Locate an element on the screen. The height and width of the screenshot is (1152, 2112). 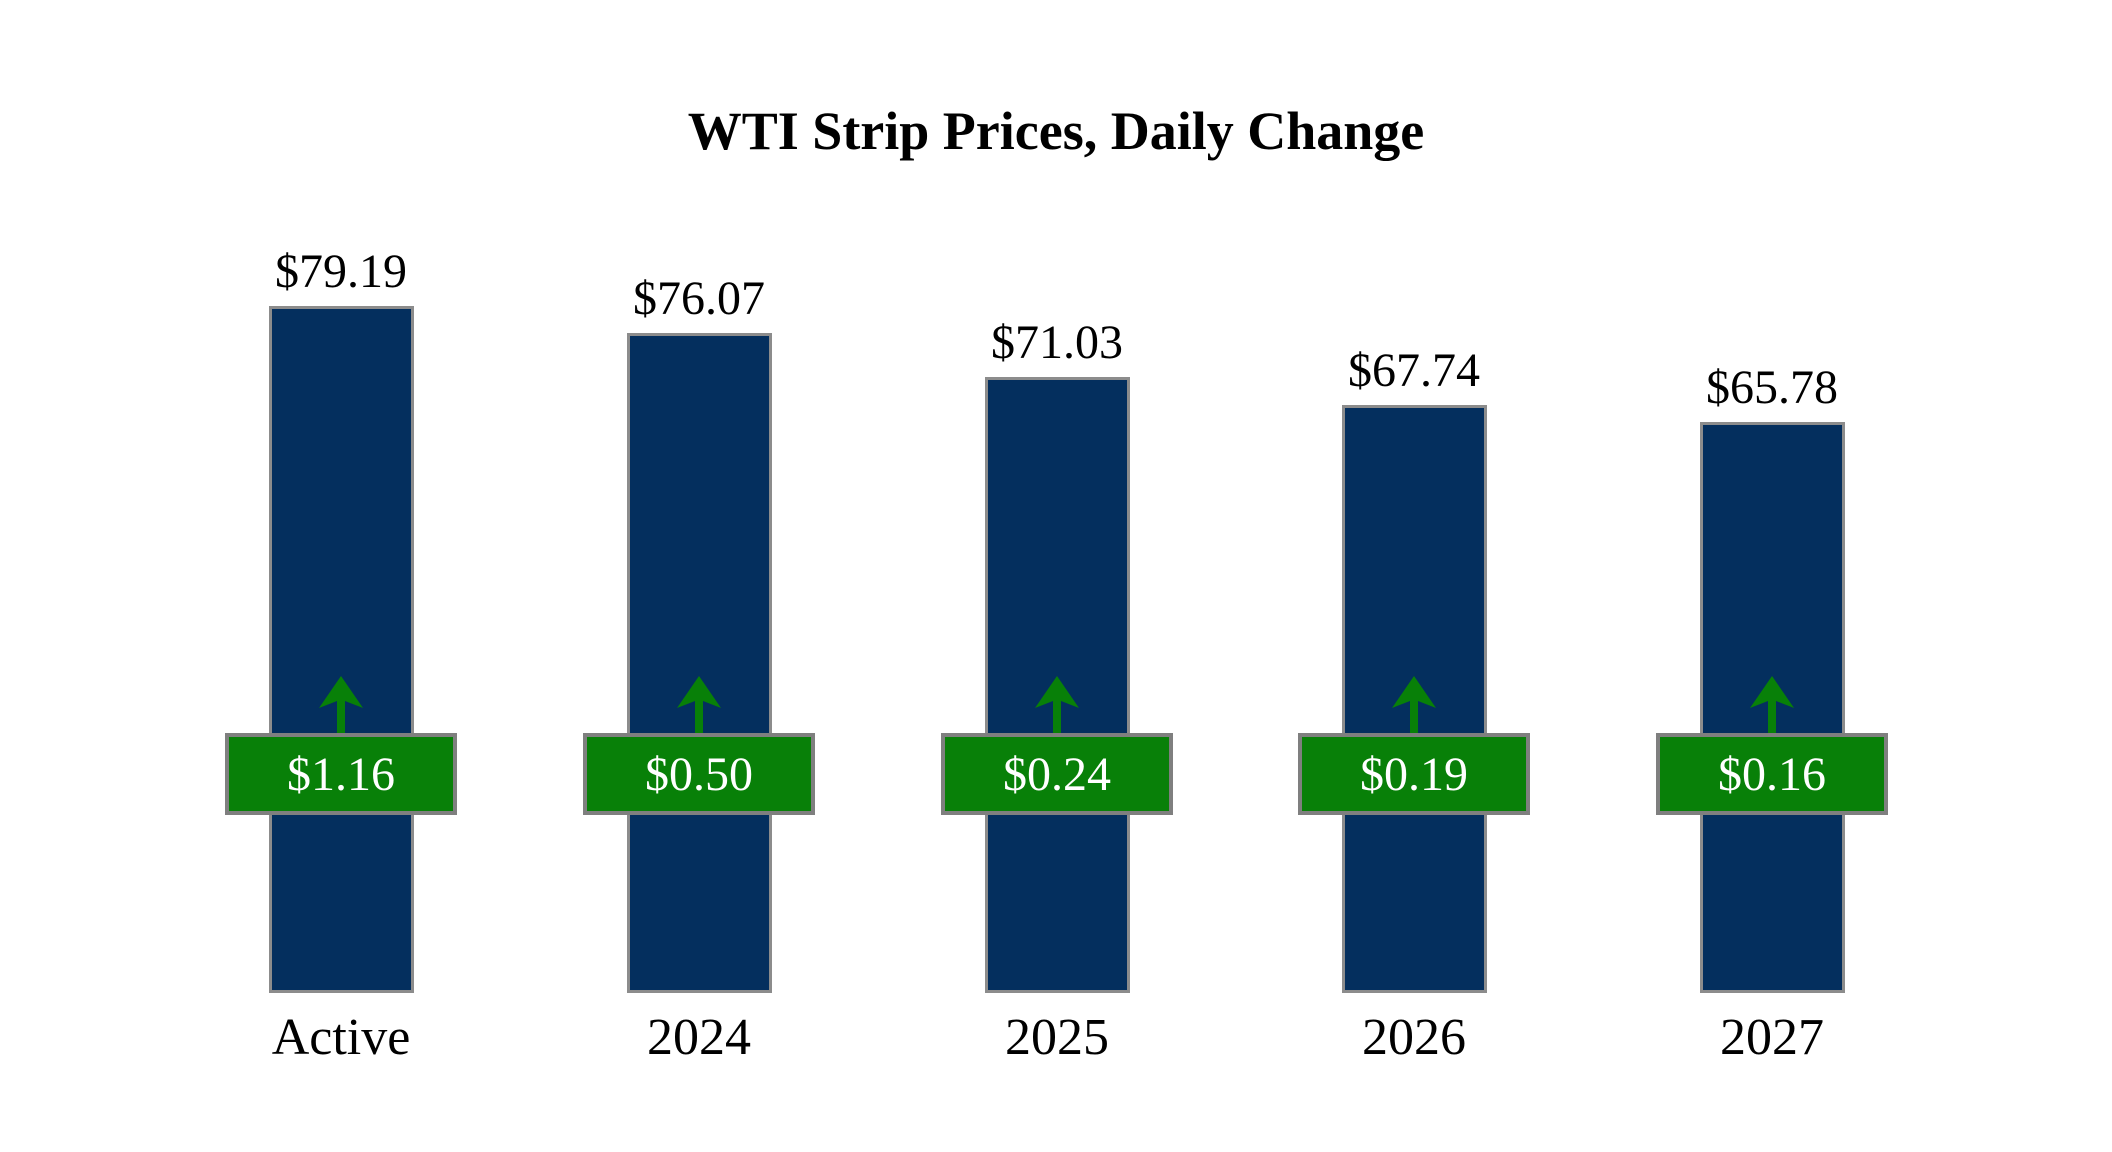
change-badge: $0.16 is located at coordinates (1772, 774).